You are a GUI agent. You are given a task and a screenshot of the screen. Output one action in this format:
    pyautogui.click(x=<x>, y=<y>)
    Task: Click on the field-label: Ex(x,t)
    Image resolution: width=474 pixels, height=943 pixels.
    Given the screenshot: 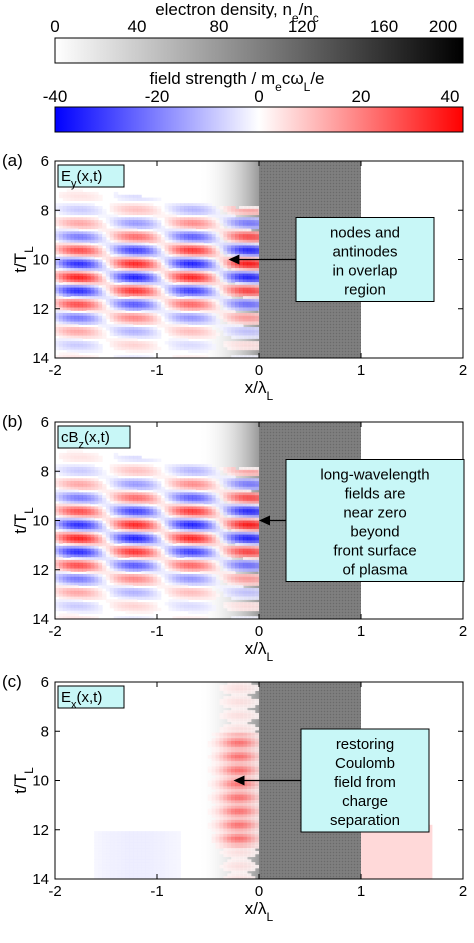 What is the action you would take?
    pyautogui.click(x=91, y=698)
    